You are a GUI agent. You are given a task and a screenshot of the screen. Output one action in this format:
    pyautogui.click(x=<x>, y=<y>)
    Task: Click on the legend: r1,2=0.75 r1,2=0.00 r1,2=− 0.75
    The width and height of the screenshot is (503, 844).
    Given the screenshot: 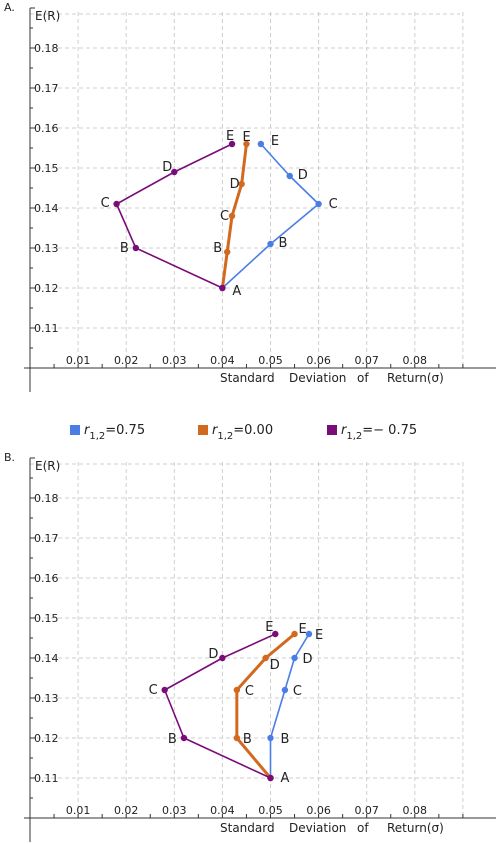 What is the action you would take?
    pyautogui.click(x=243, y=432)
    